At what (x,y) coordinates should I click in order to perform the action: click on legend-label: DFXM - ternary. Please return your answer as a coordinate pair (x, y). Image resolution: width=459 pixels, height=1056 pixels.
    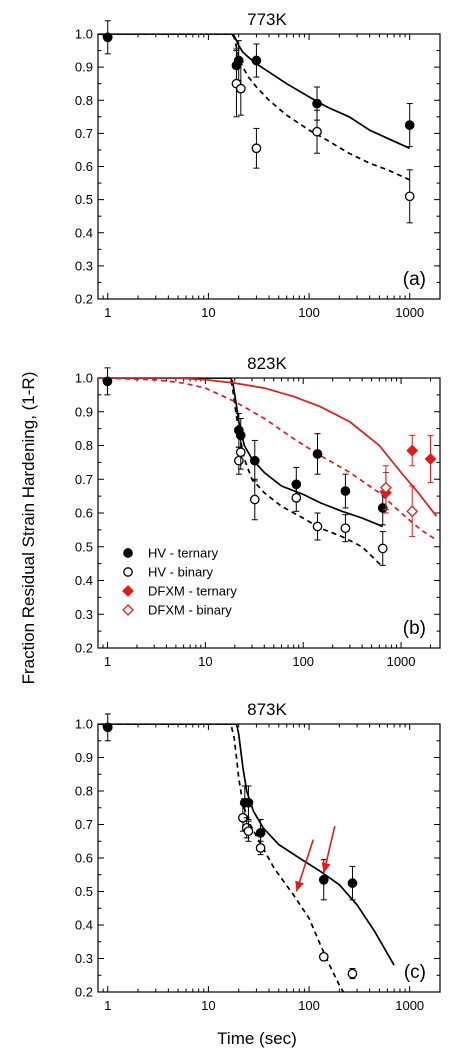
    Looking at the image, I should click on (192, 591).